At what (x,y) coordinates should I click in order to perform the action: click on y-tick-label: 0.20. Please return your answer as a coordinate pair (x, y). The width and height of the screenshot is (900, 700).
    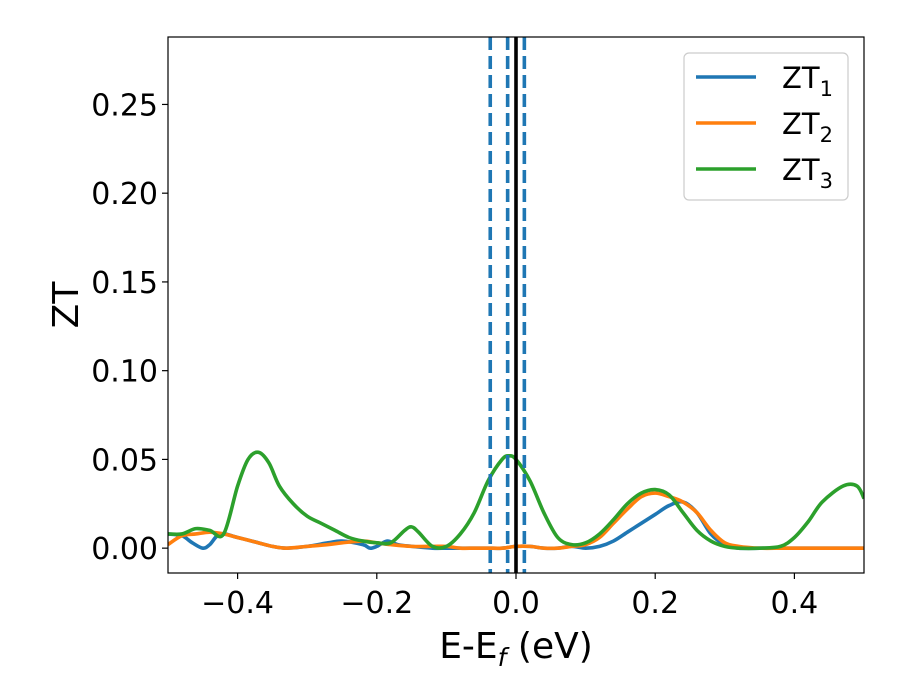
    Looking at the image, I should click on (124, 194).